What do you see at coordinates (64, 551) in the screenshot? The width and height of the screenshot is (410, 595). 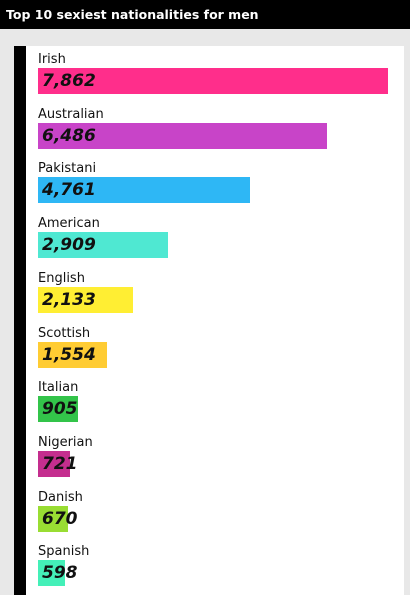 I see `category-label: Spanish` at bounding box center [64, 551].